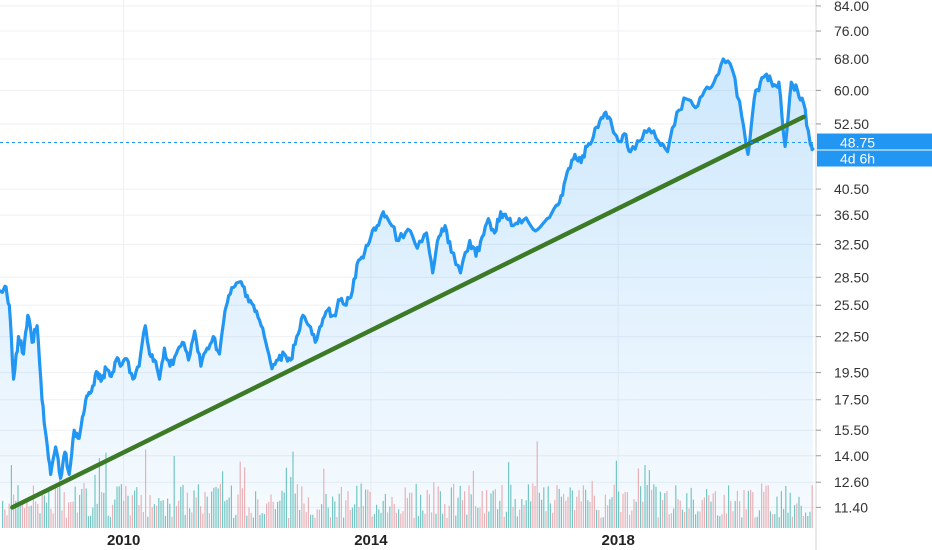  I want to click on y-tick-label: 14.00, so click(851, 456).